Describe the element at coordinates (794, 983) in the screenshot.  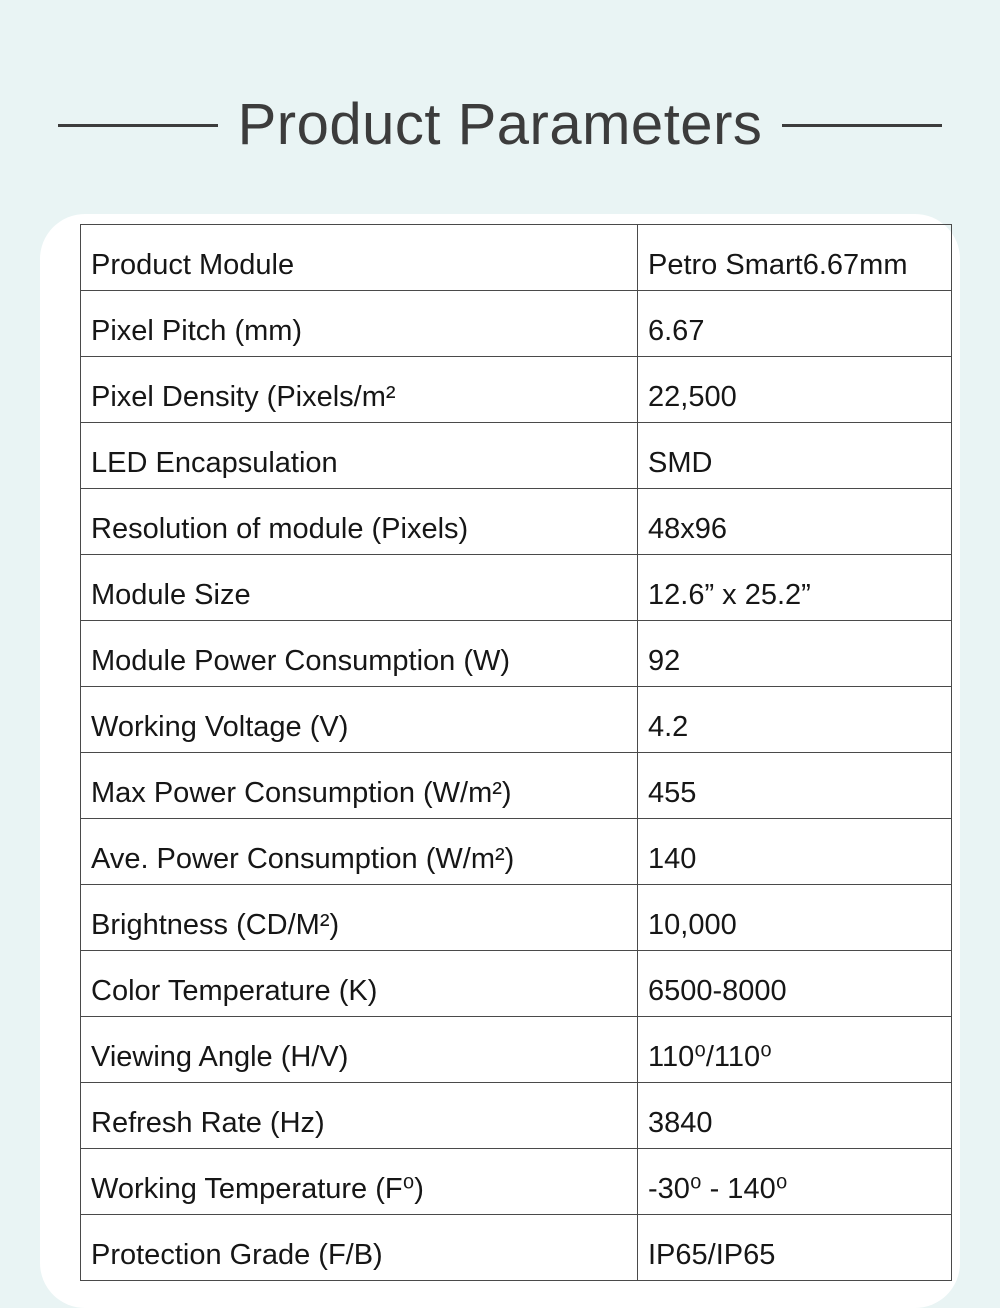
I see `param-value-cell: 6500-8000` at that location.